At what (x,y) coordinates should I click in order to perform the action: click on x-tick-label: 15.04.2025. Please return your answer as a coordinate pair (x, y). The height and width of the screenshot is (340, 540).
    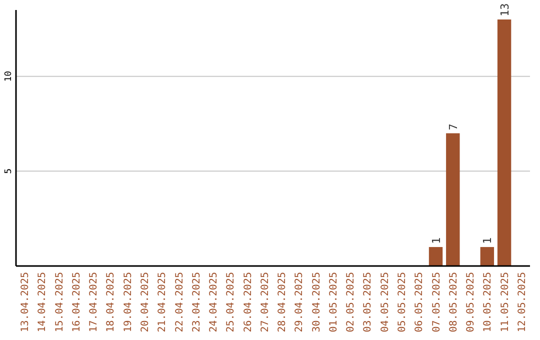
    Looking at the image, I should click on (60, 302).